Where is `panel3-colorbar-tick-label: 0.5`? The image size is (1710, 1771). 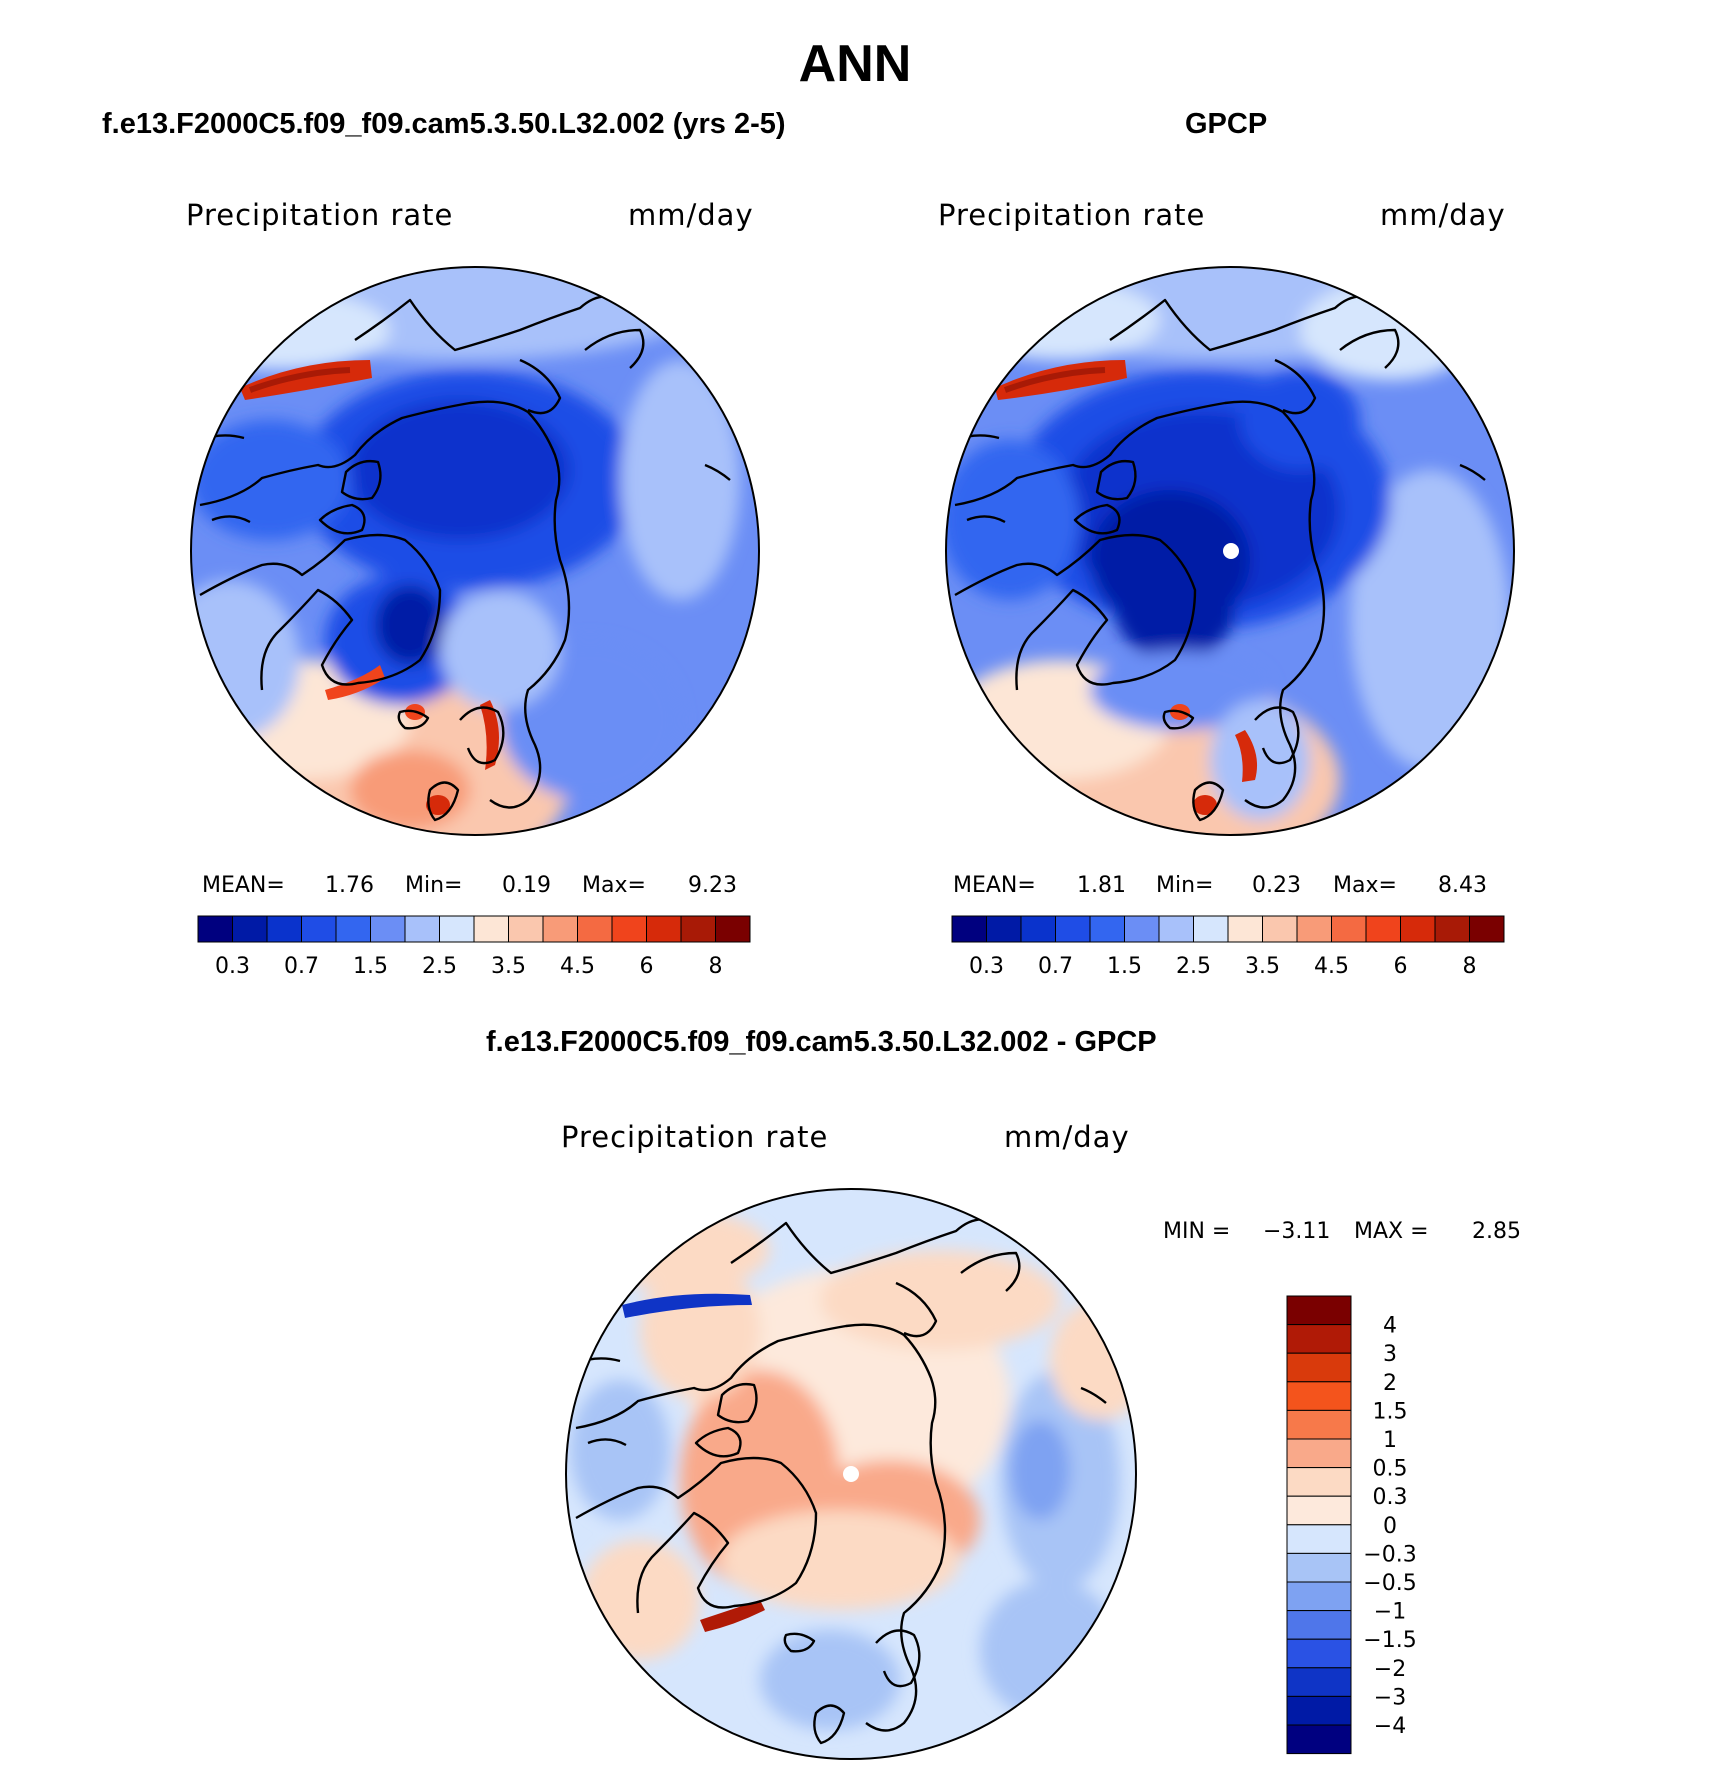 panel3-colorbar-tick-label: 0.5 is located at coordinates (1390, 1469).